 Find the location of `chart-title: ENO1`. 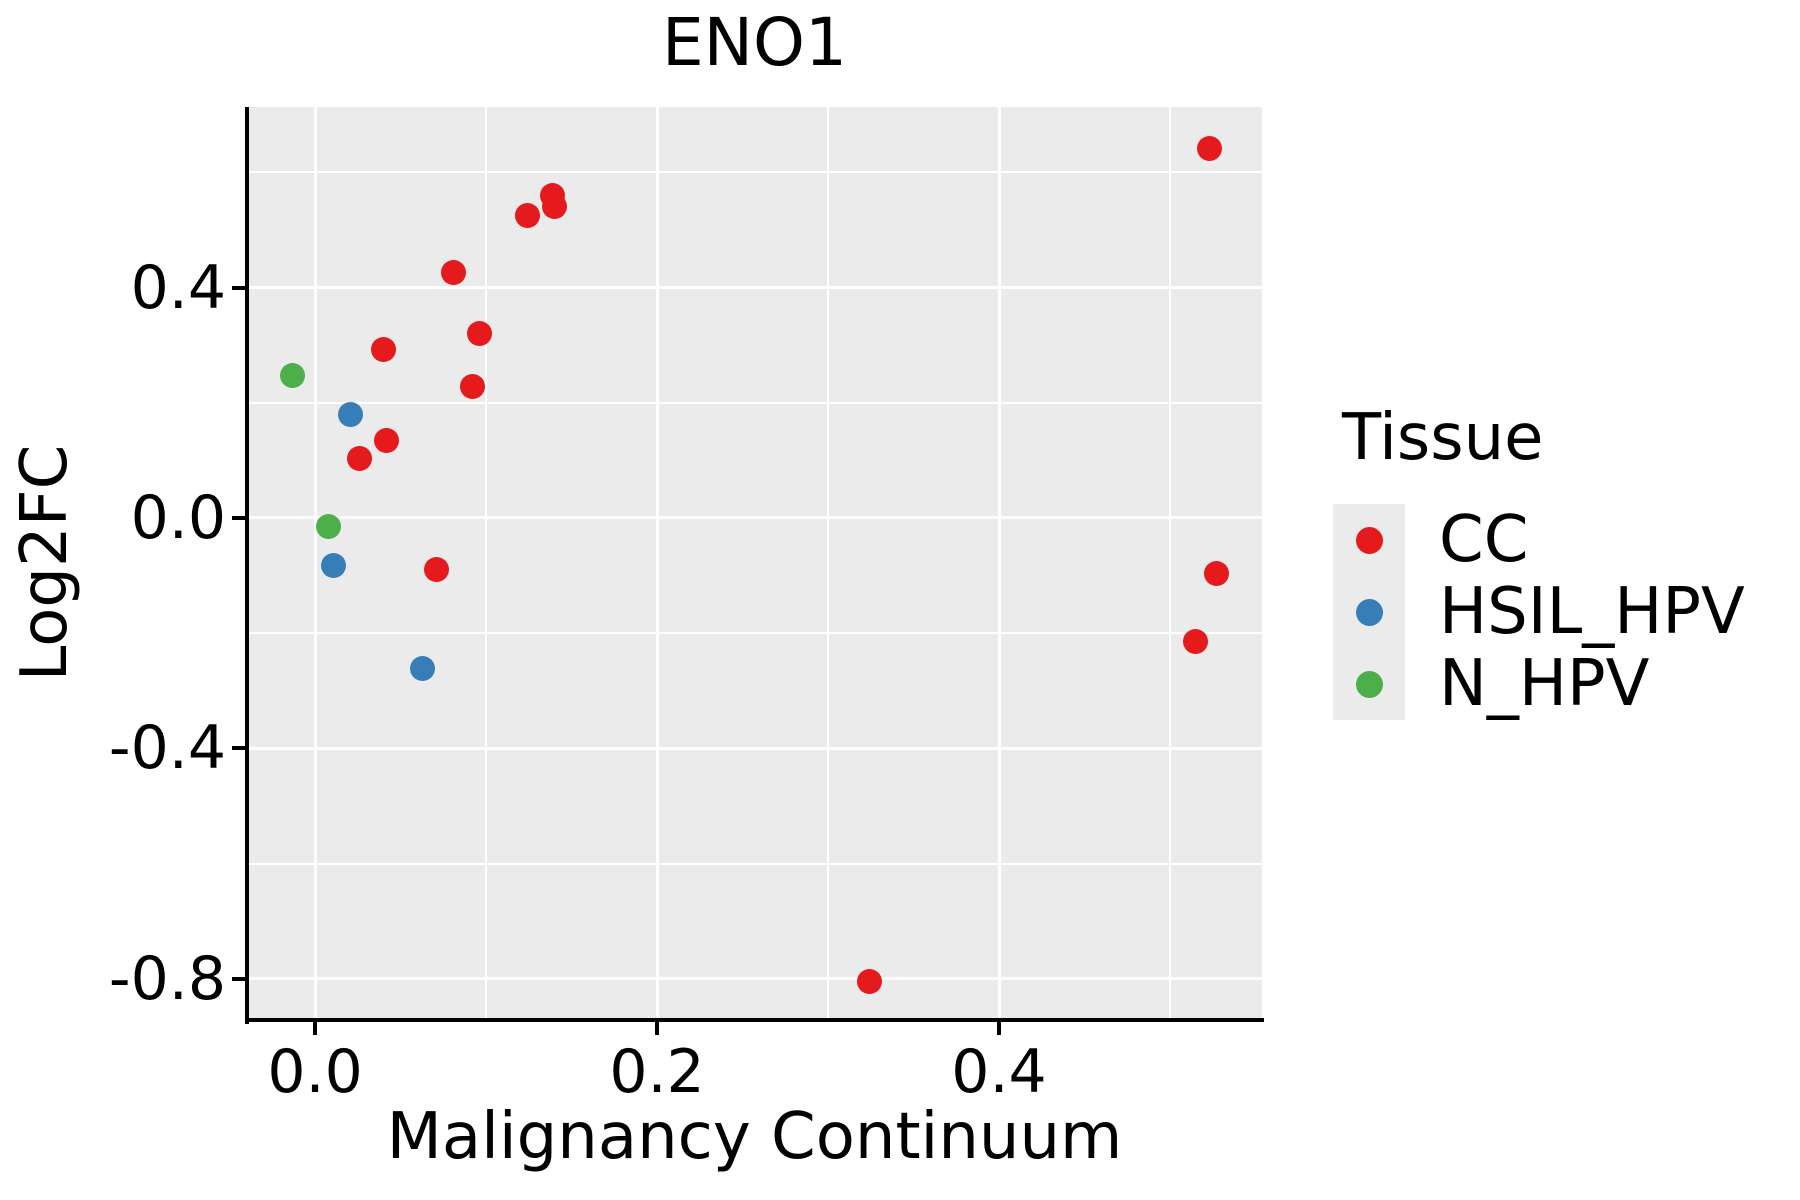

chart-title: ENO1 is located at coordinates (754, 42).